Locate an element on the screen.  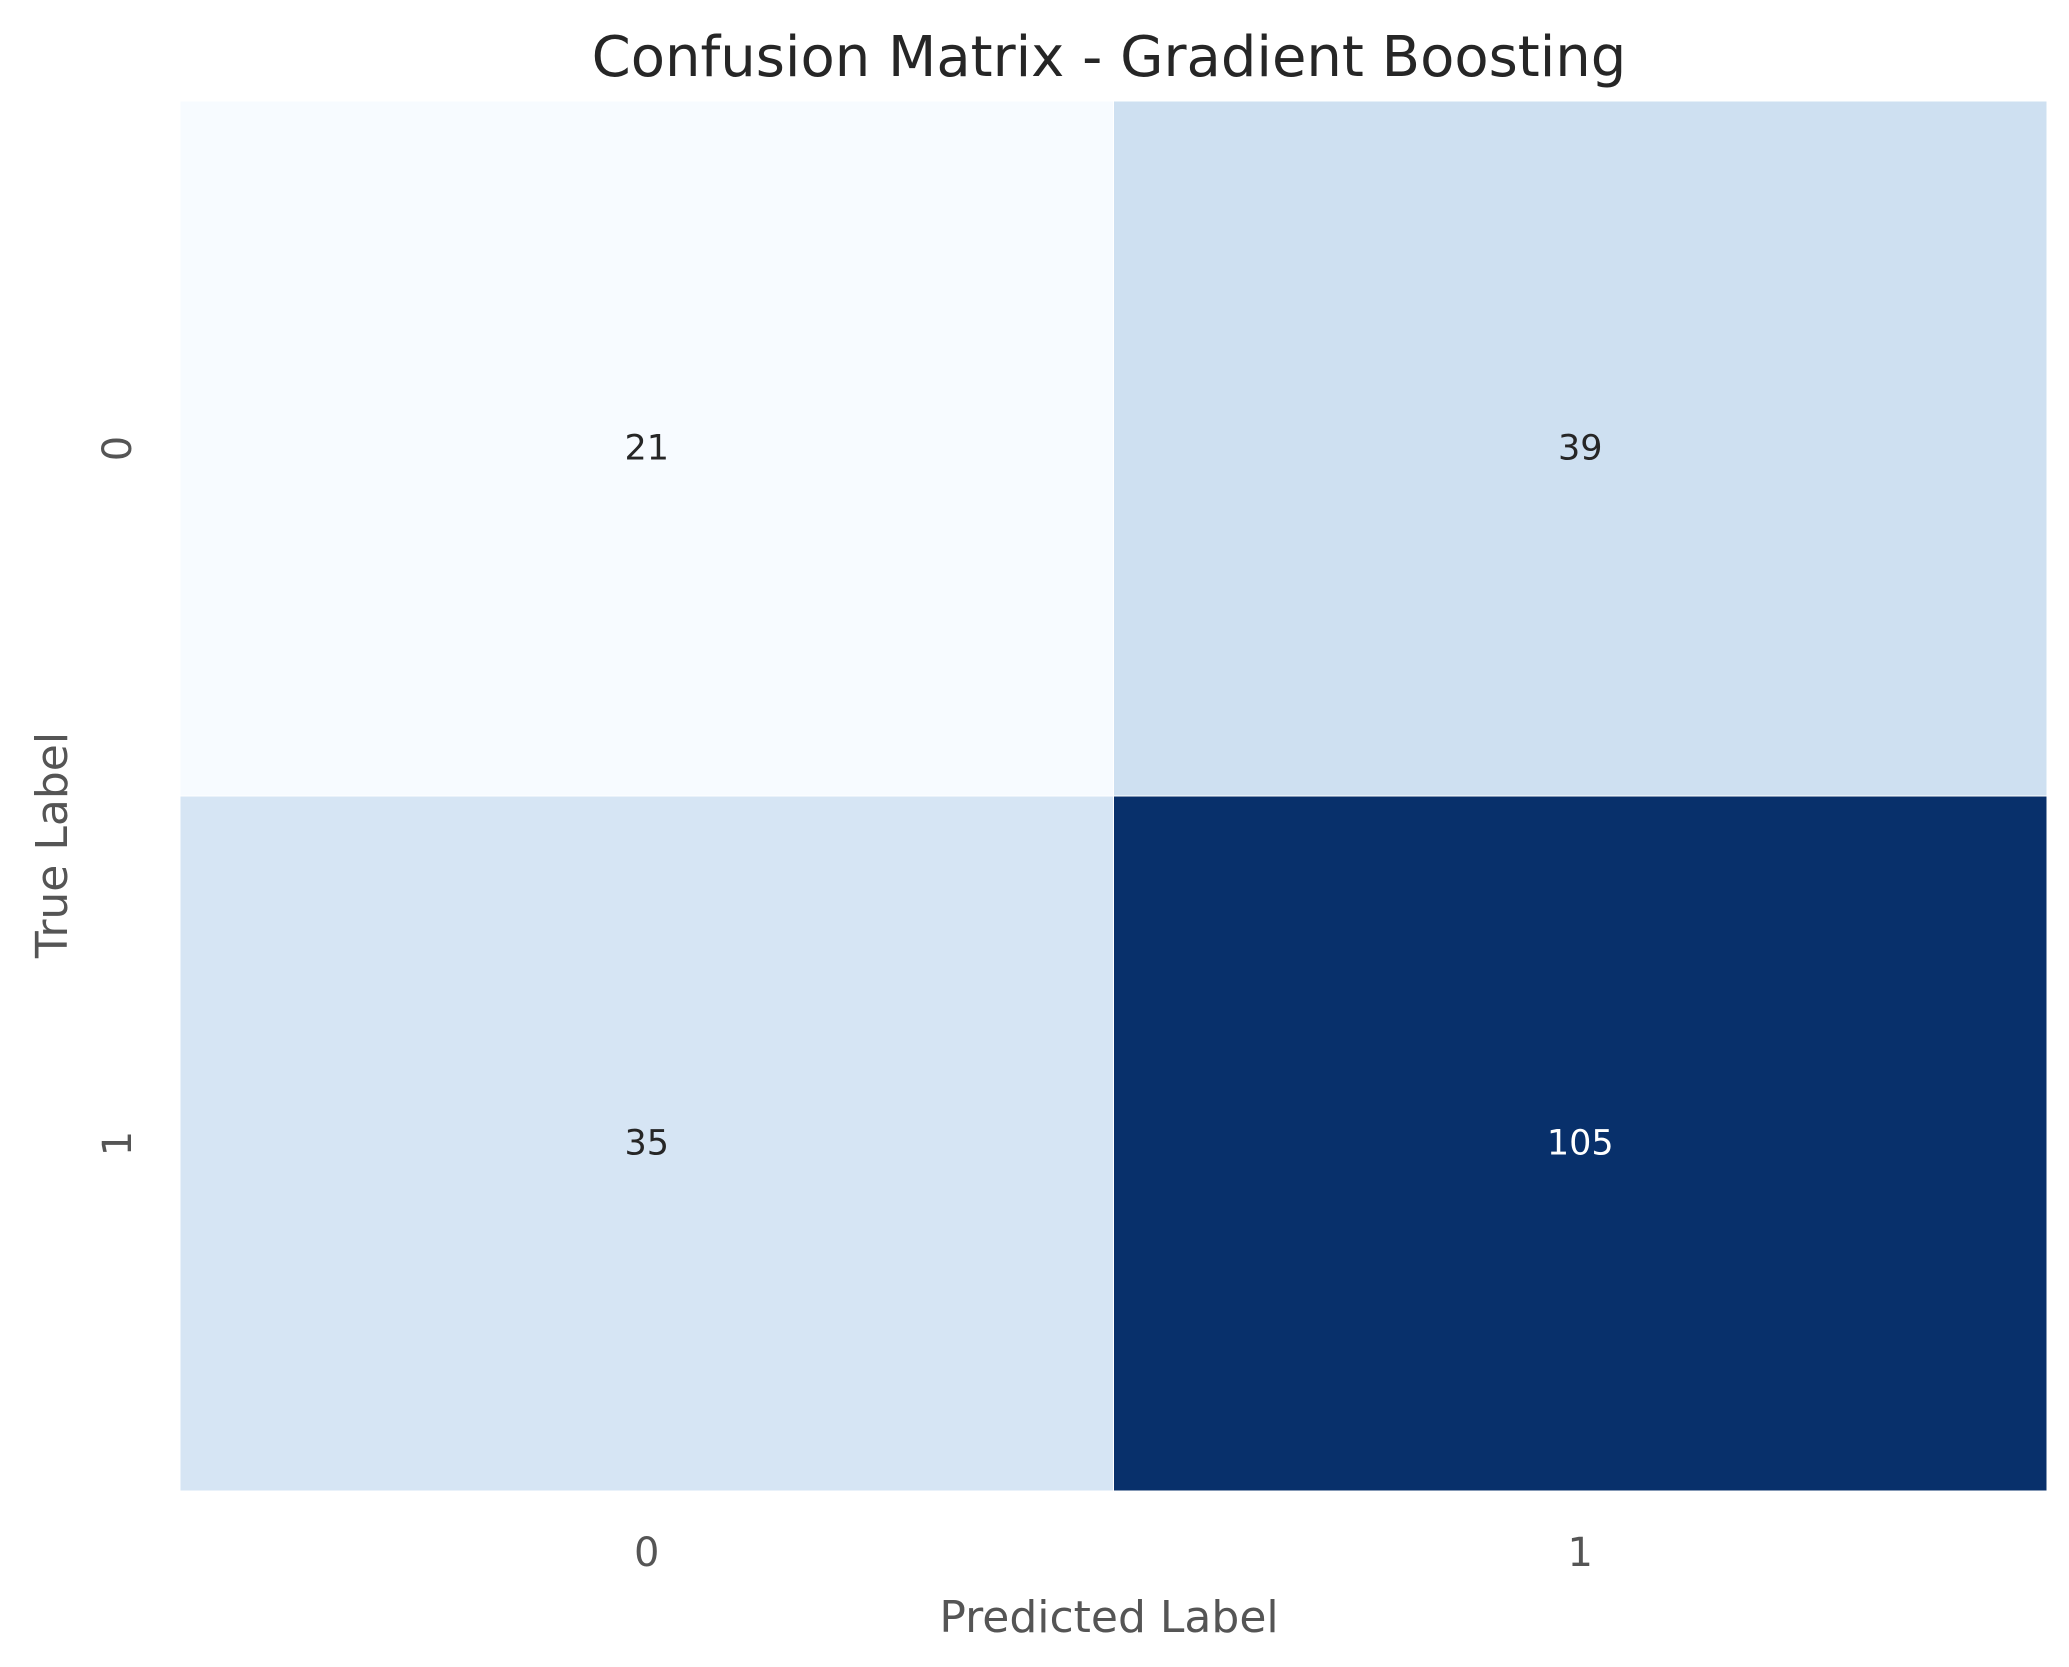
x-tick-label-0: 0 is located at coordinates (646, 1553).